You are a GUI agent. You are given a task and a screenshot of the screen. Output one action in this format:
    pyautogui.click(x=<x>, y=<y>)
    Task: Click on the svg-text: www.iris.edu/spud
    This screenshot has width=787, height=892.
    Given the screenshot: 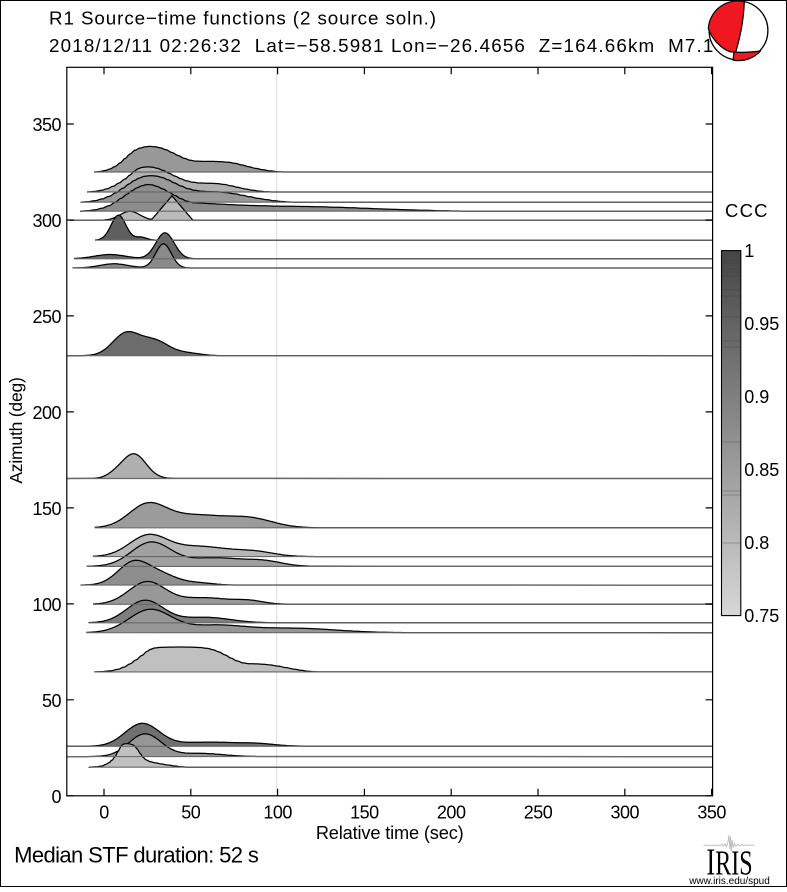 What is the action you would take?
    pyautogui.click(x=729, y=881)
    